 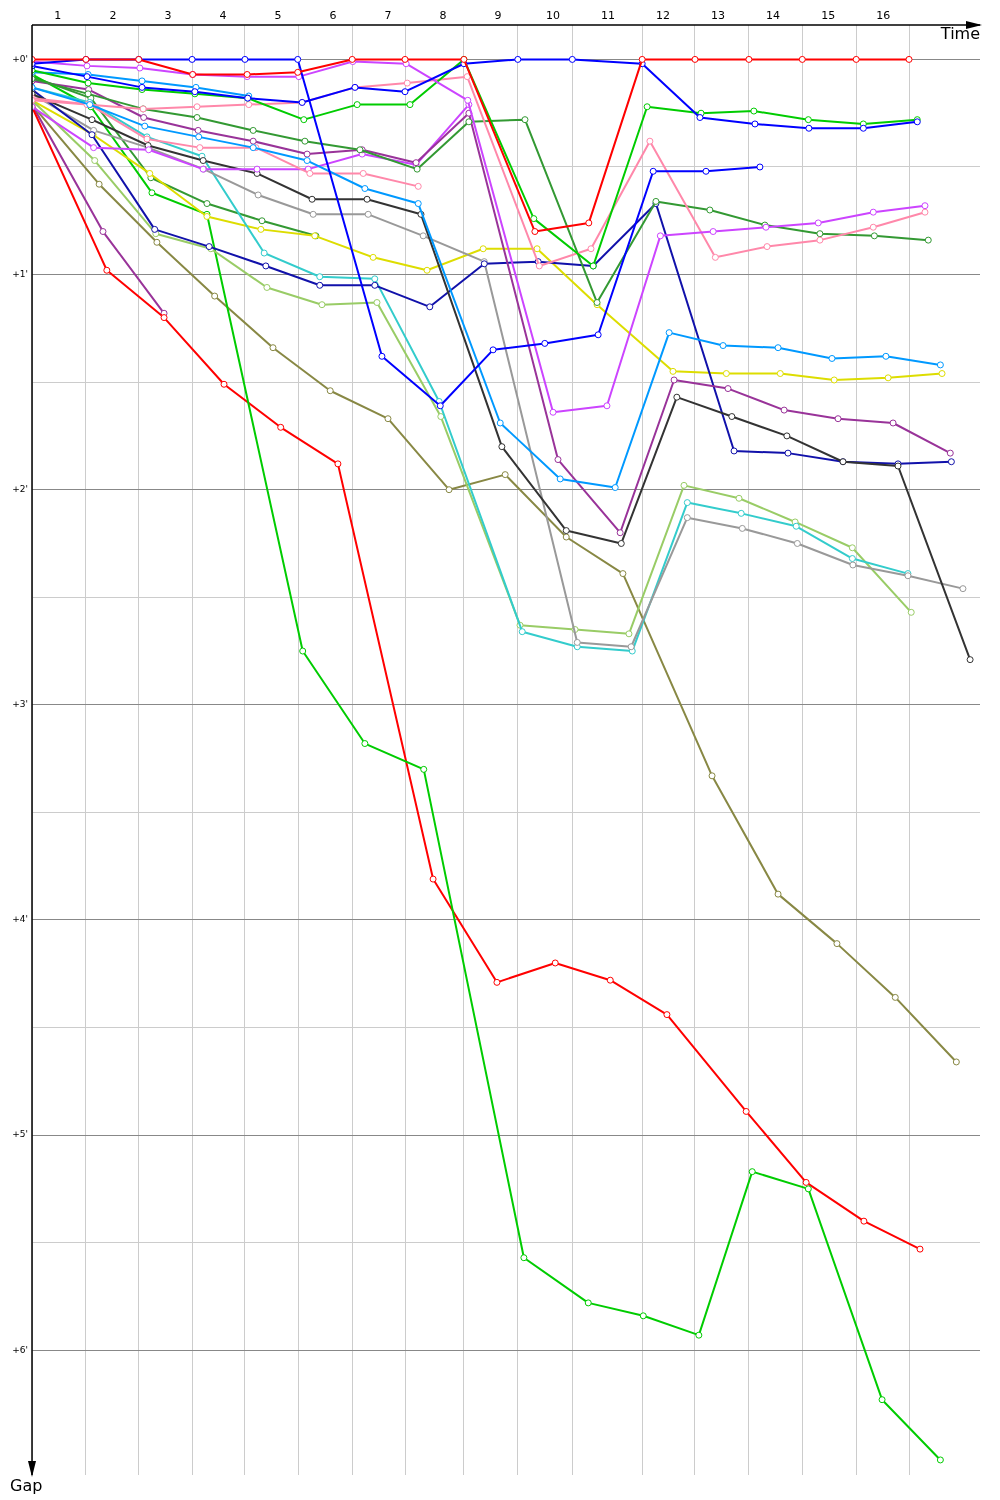 What do you see at coordinates (168, 16) in the screenshot?
I see `x-tick-label: 3` at bounding box center [168, 16].